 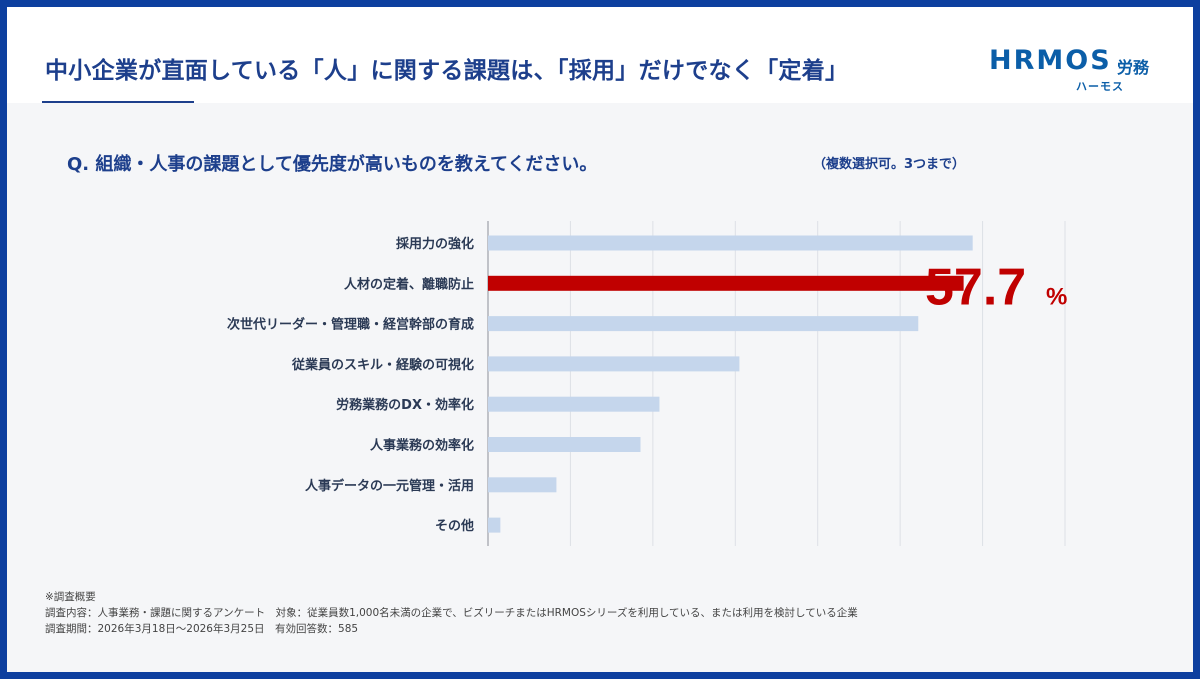 What do you see at coordinates (1133, 67) in the screenshot?
I see `logo-sub-text: 労務` at bounding box center [1133, 67].